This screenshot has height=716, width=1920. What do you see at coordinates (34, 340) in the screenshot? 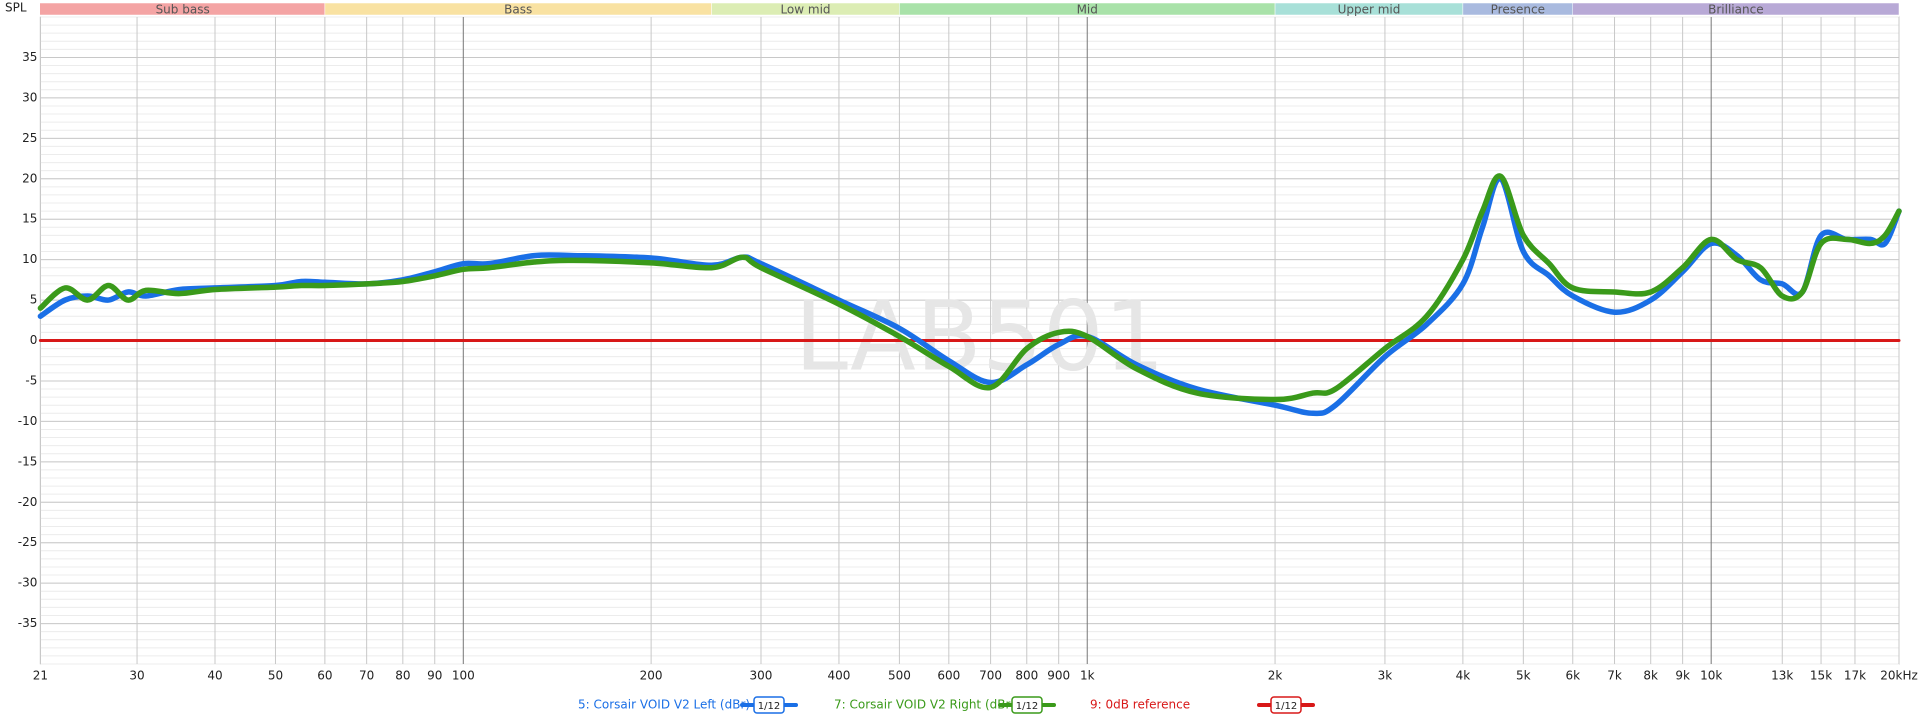
I see `y-tick-label: 0` at bounding box center [34, 340].